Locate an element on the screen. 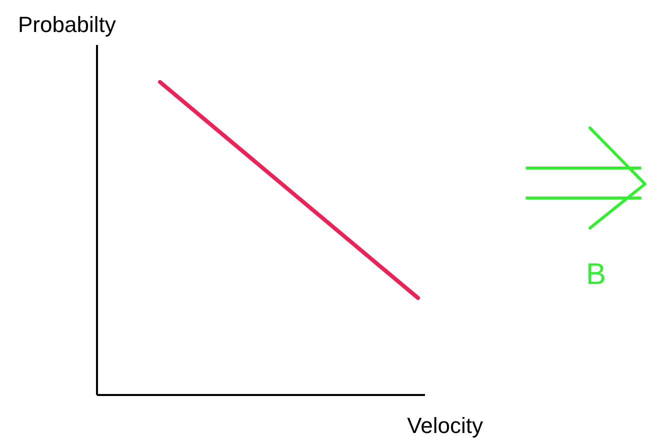 This screenshot has height=443, width=649. x-axis-title: Velocity is located at coordinates (445, 425).